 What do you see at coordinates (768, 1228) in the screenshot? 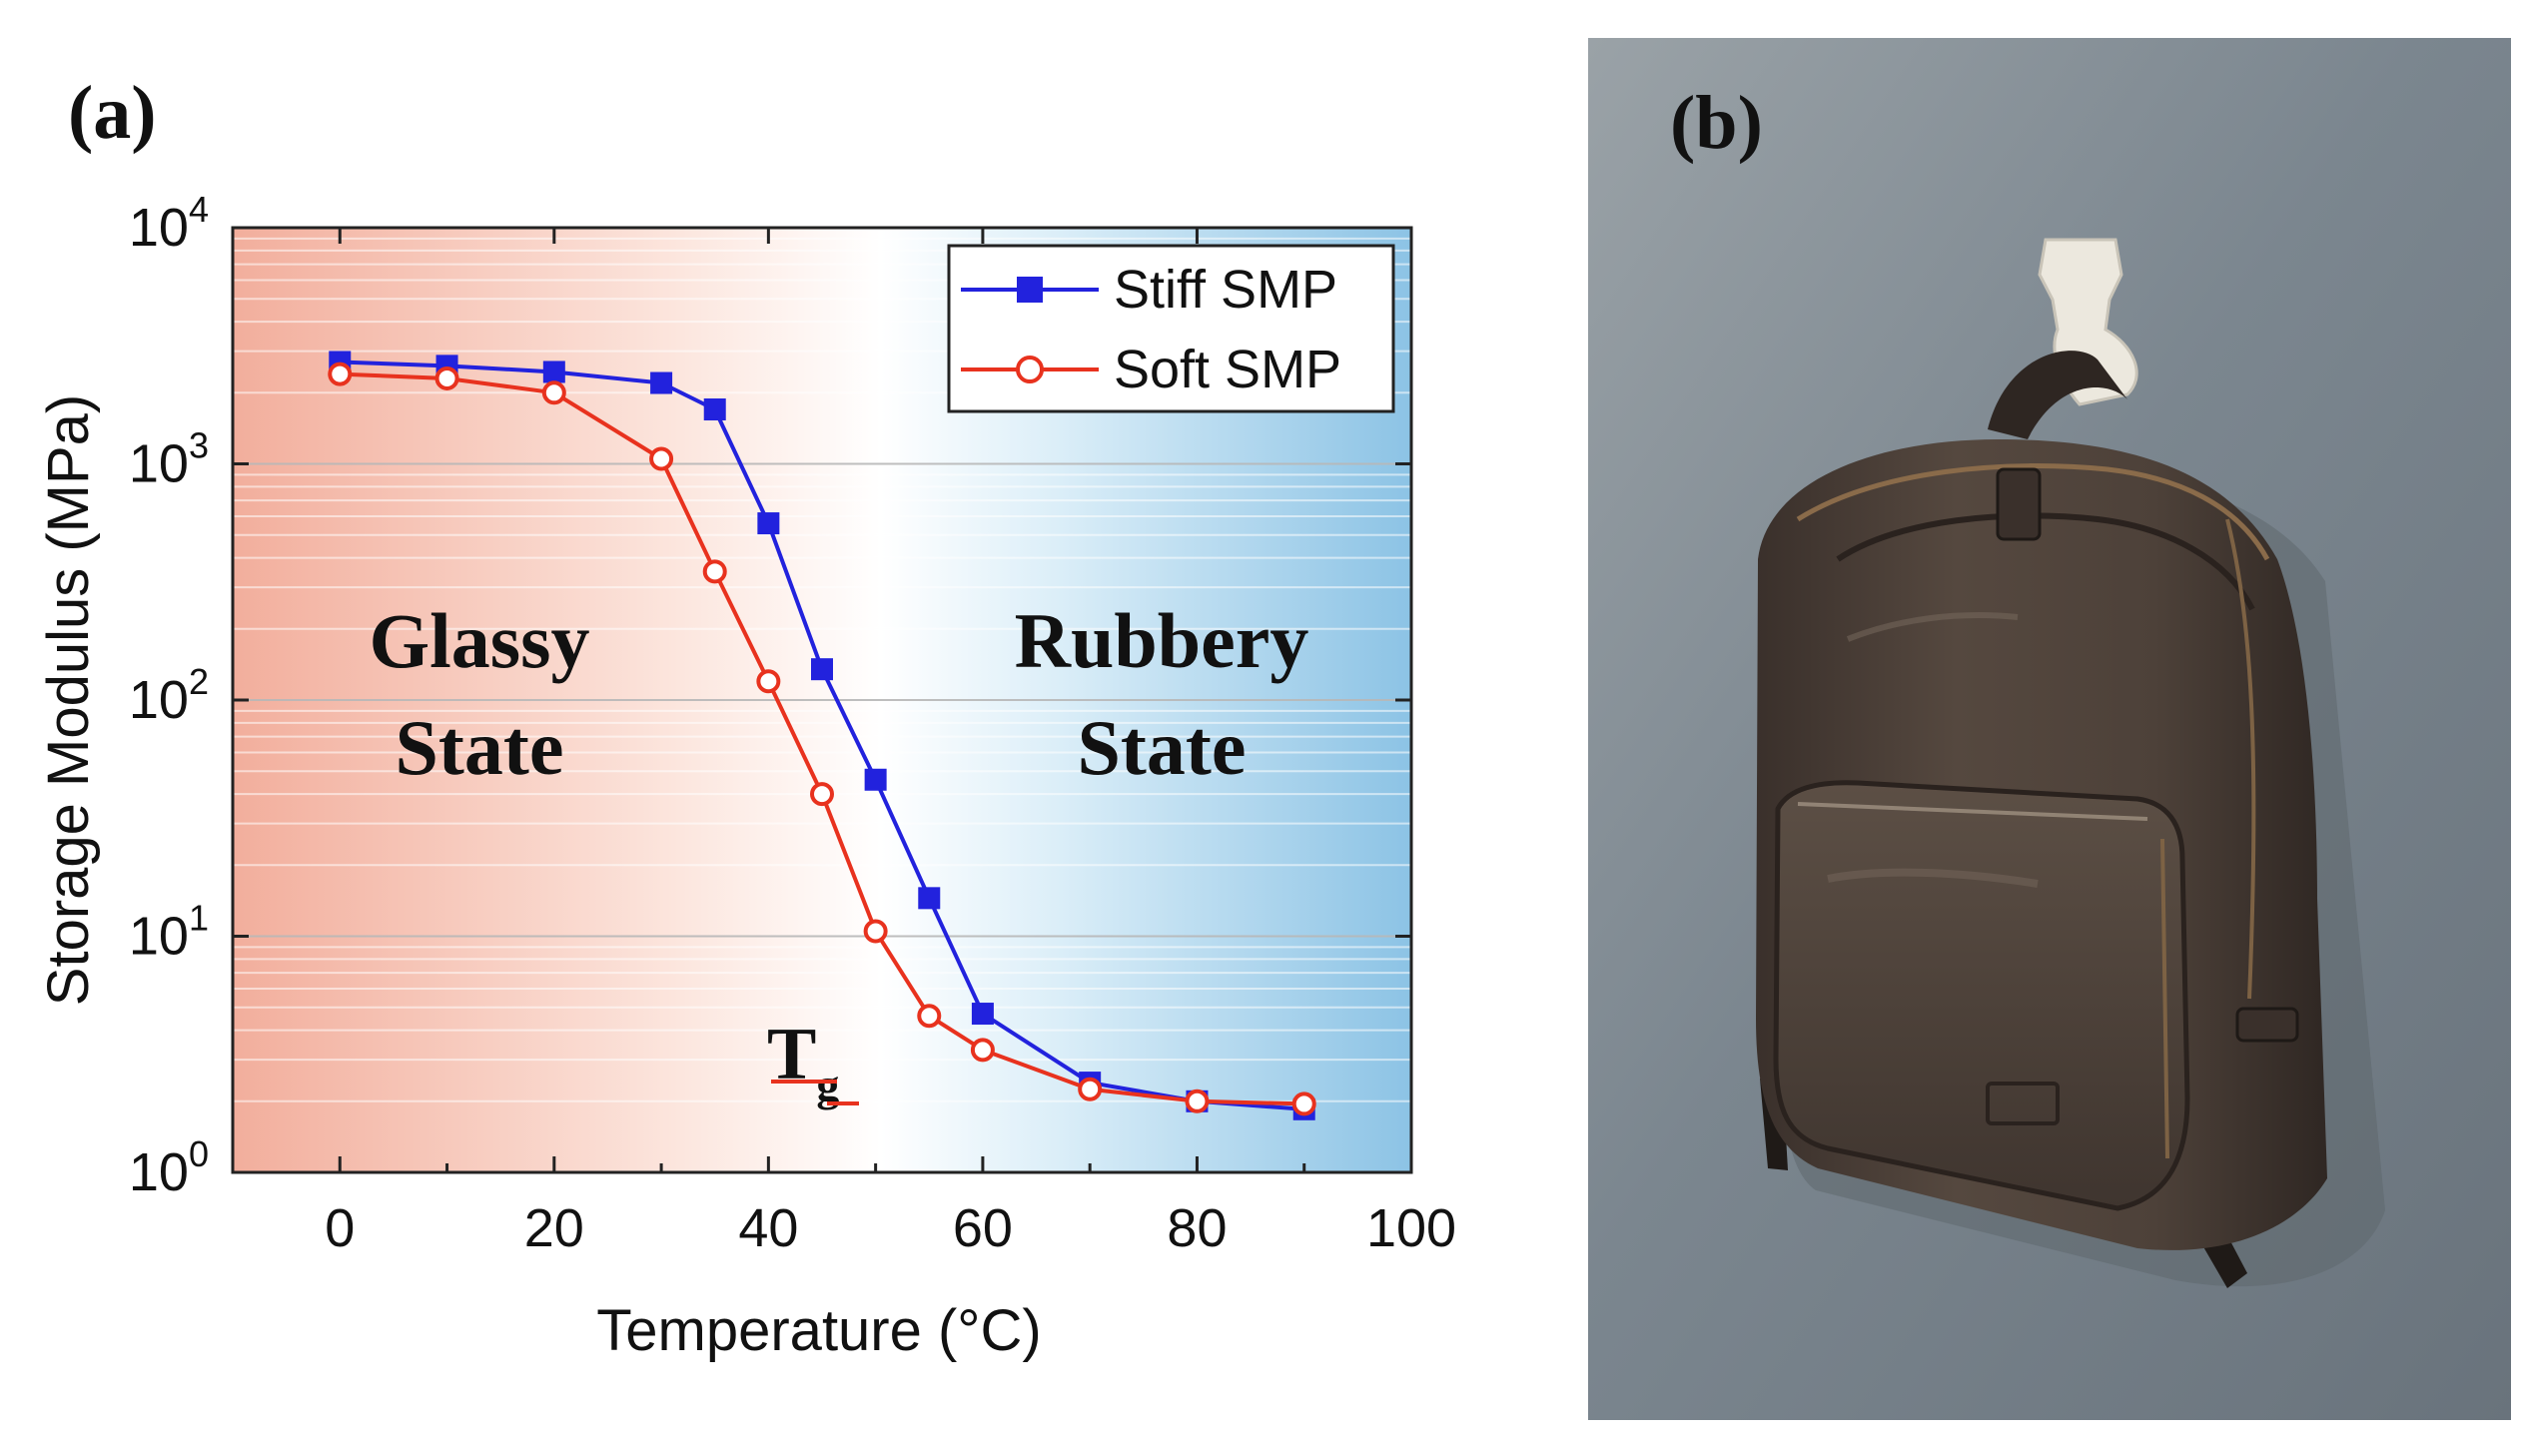
I see `x-tick-label: 40` at bounding box center [768, 1228].